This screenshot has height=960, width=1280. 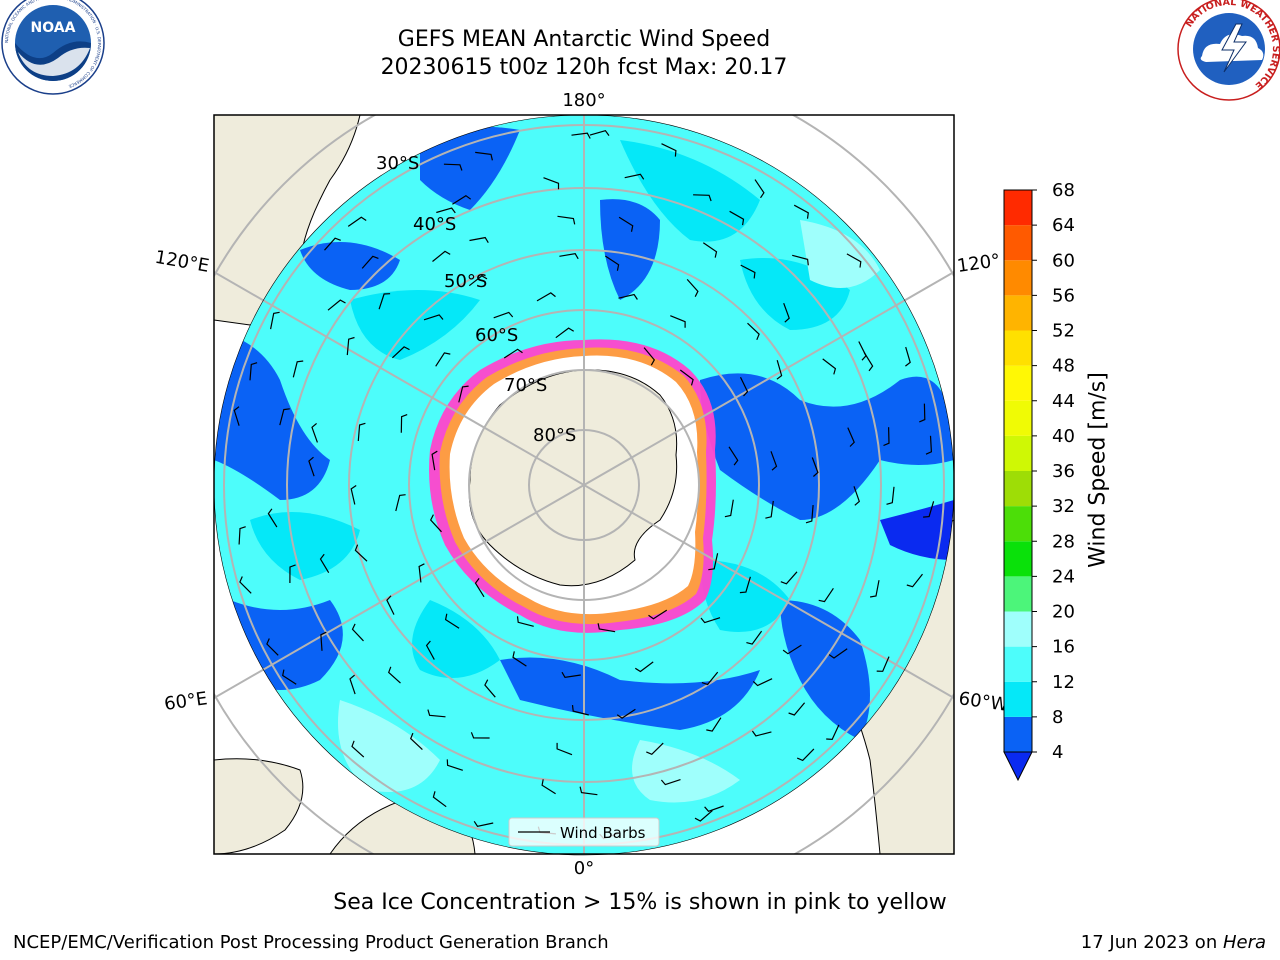 What do you see at coordinates (1063, 576) in the screenshot?
I see `colorbar-tick-label: 24` at bounding box center [1063, 576].